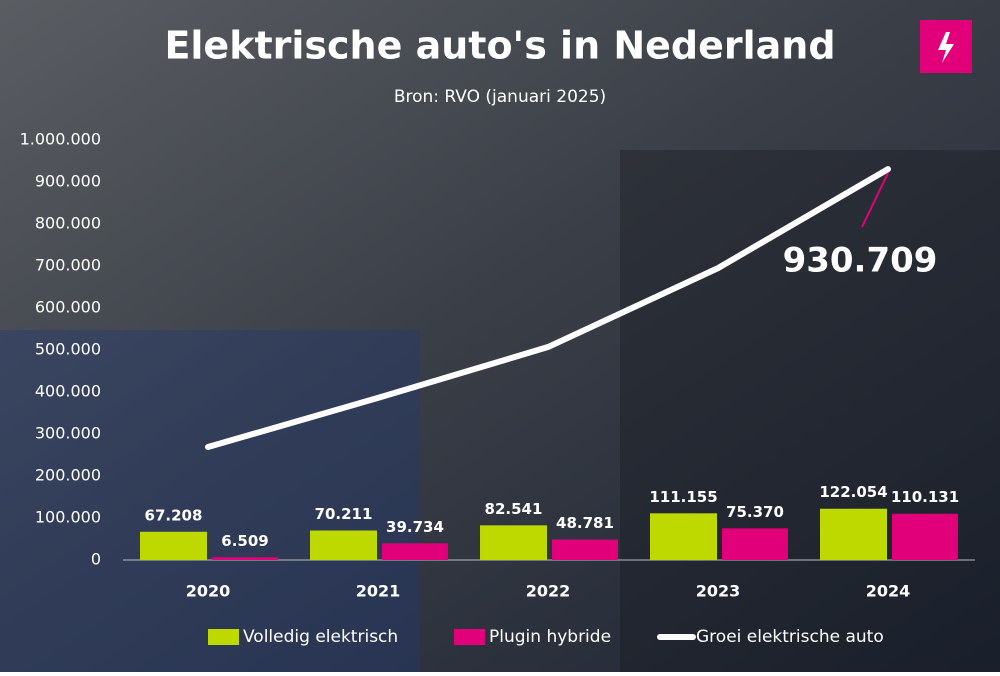 This screenshot has width=1000, height=676. What do you see at coordinates (68, 181) in the screenshot?
I see `y-tick-label: 900.000` at bounding box center [68, 181].